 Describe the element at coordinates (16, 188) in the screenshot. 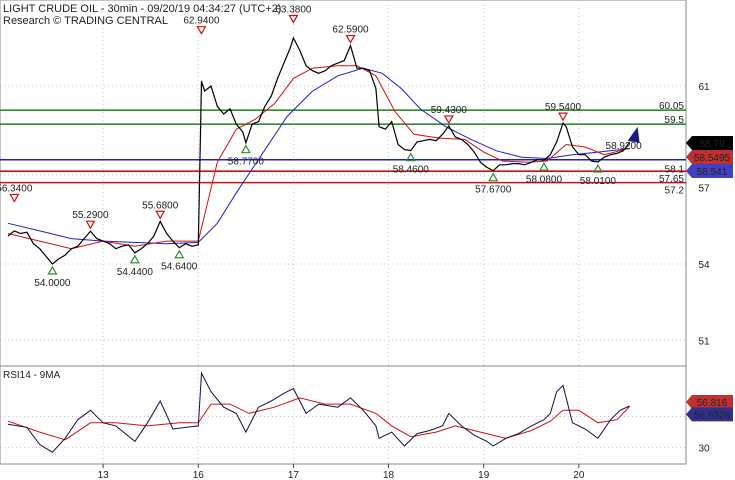

I see `swing-high-label: 56.3400` at that location.